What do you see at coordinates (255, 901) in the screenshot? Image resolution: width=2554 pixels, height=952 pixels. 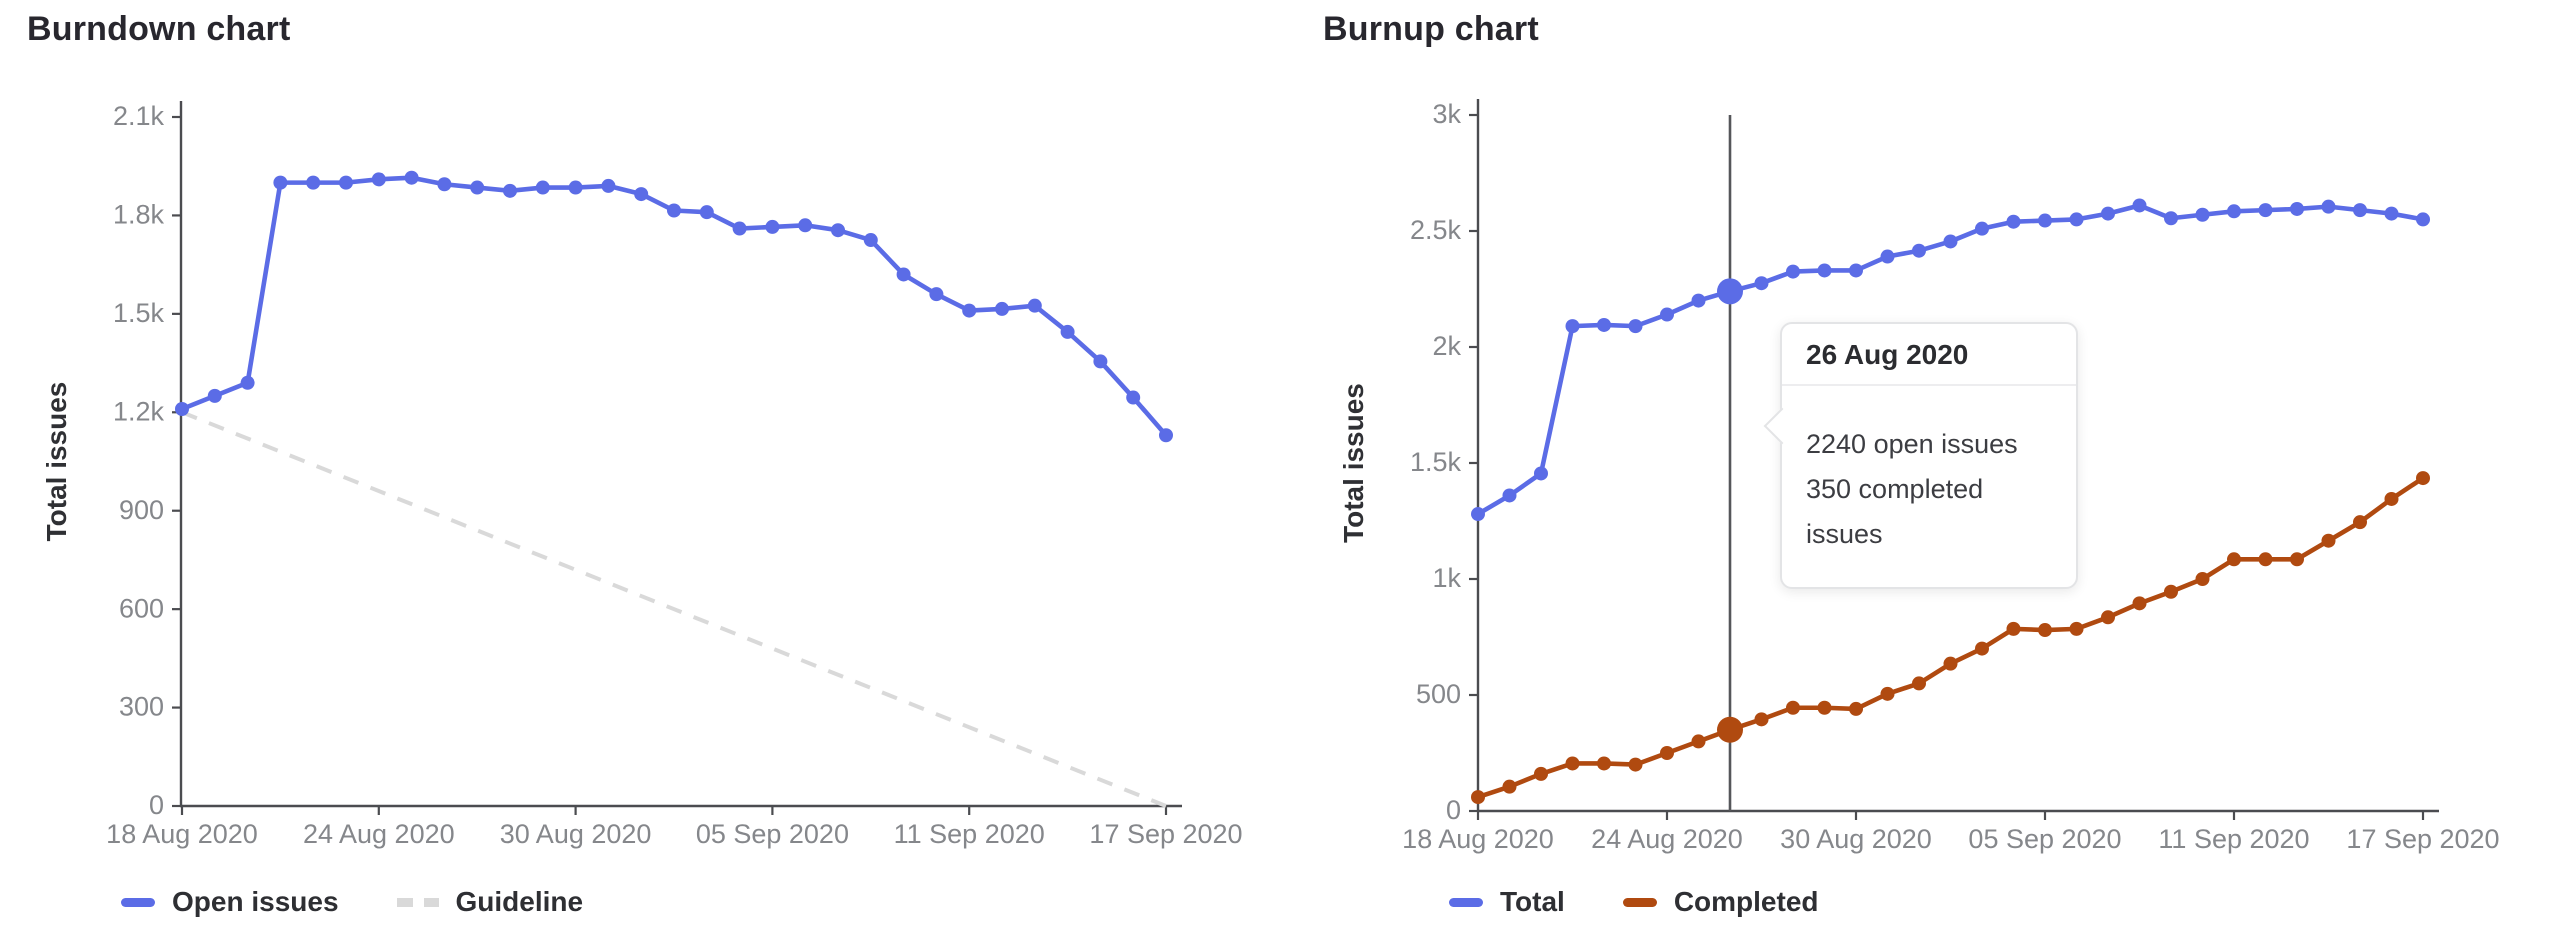 I see `legend-label: Open issues` at bounding box center [255, 901].